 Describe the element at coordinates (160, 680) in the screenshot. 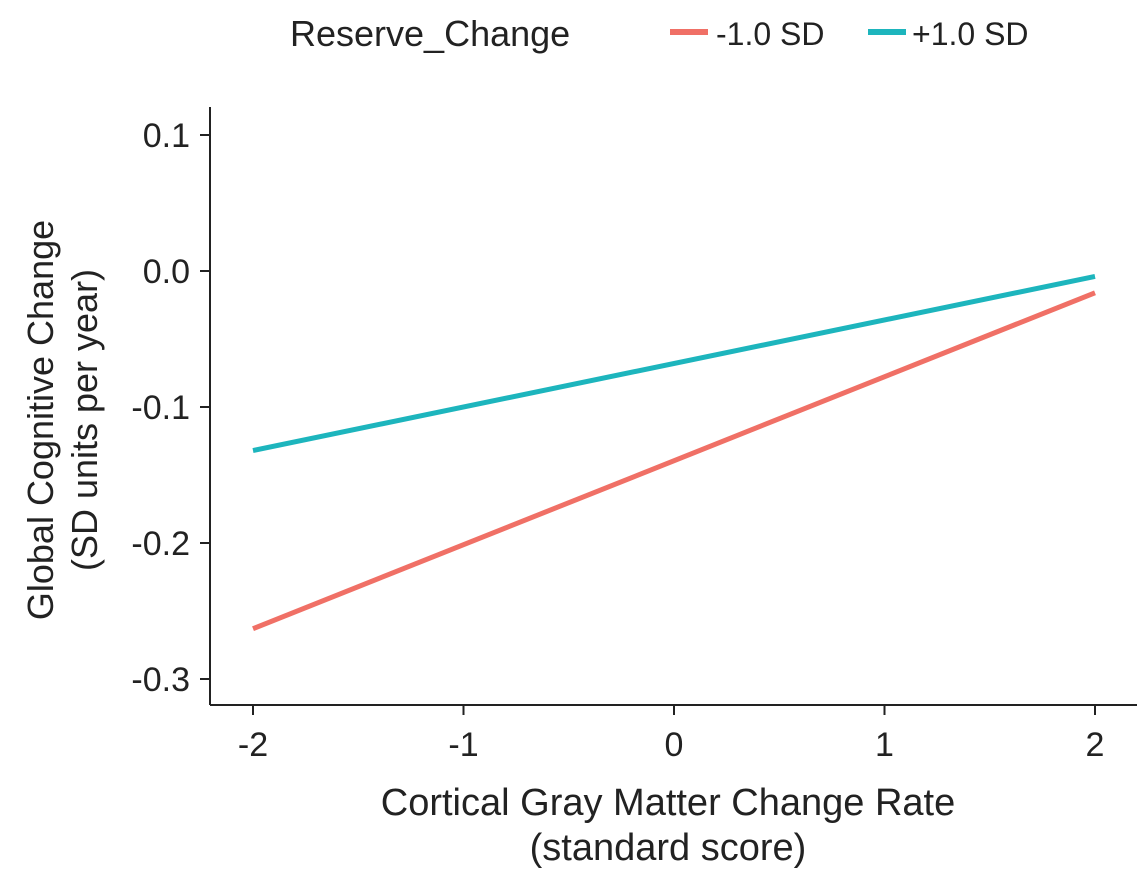

I see `y-tick-label: -0.3` at that location.